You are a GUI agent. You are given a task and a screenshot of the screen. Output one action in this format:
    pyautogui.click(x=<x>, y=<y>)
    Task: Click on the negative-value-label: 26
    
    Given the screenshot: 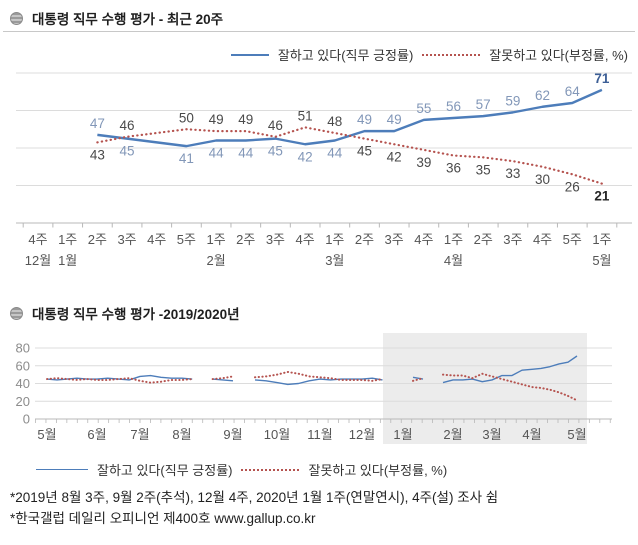 What is the action you would take?
    pyautogui.click(x=572, y=186)
    